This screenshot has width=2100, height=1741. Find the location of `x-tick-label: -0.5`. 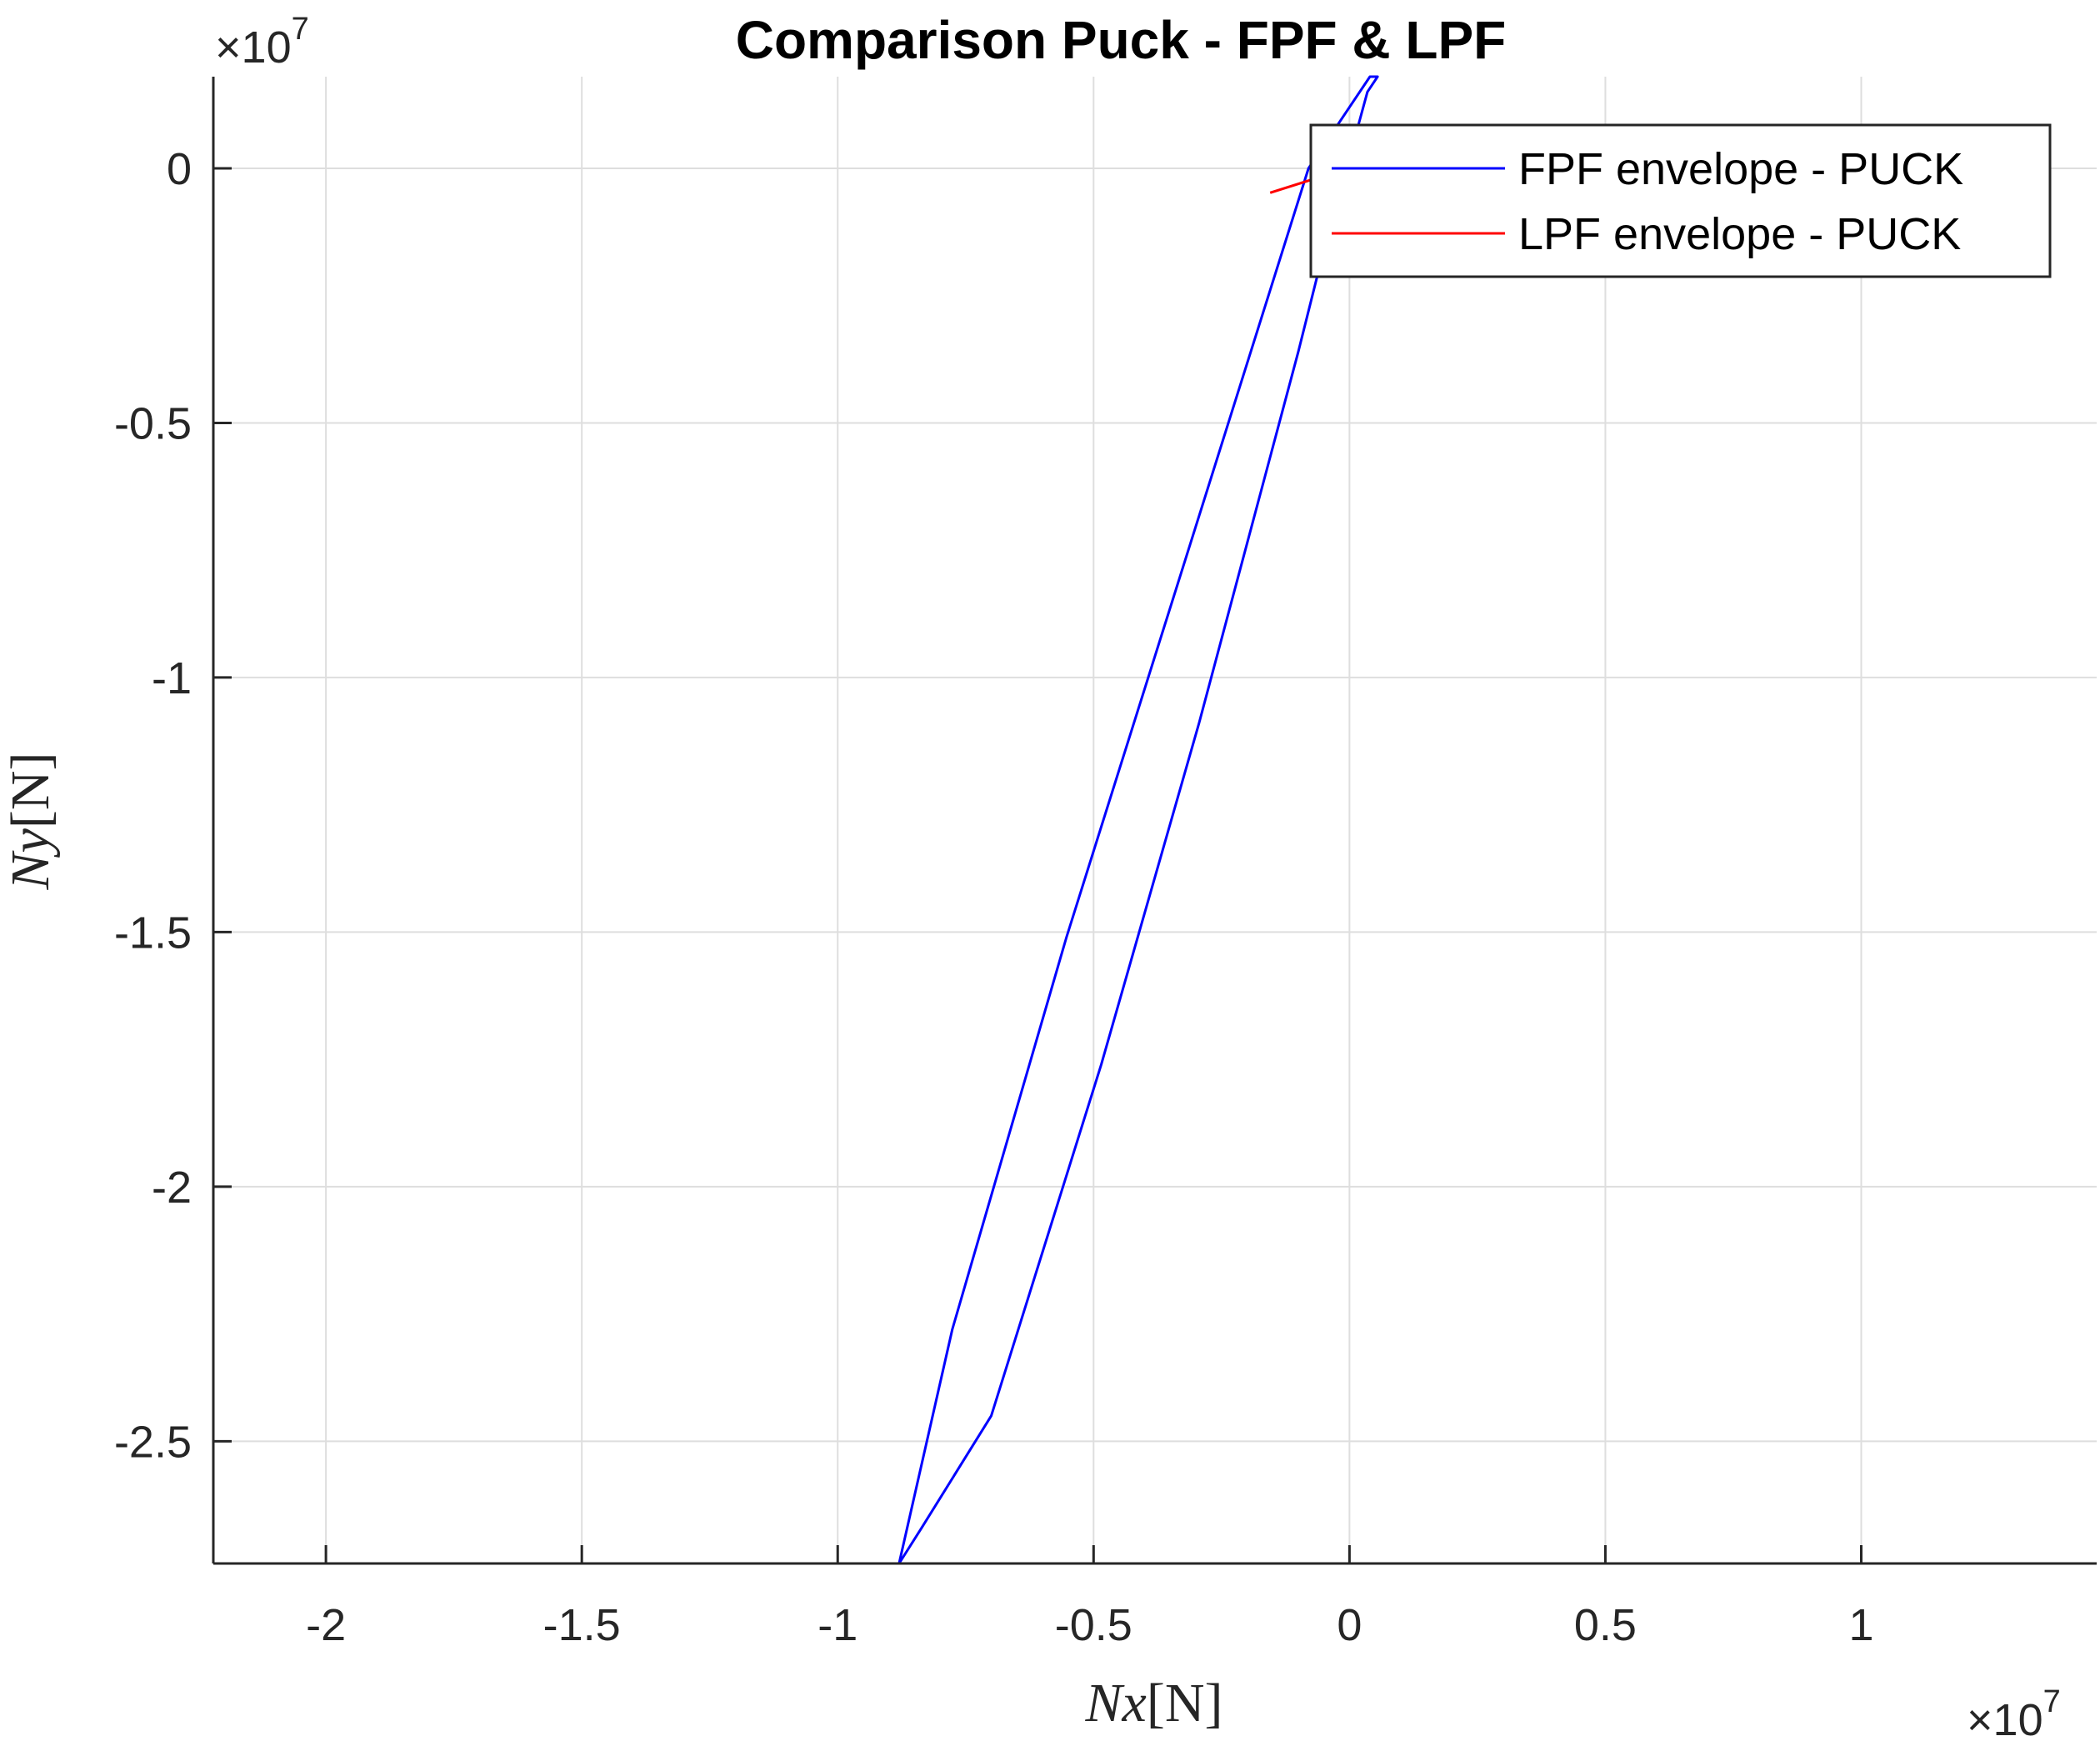

x-tick-label: -0.5 is located at coordinates (1093, 1625).